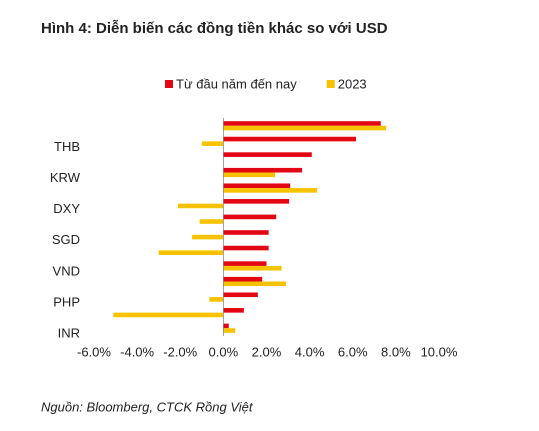  Describe the element at coordinates (66, 302) in the screenshot. I see `y-tick-label: PHP` at that location.